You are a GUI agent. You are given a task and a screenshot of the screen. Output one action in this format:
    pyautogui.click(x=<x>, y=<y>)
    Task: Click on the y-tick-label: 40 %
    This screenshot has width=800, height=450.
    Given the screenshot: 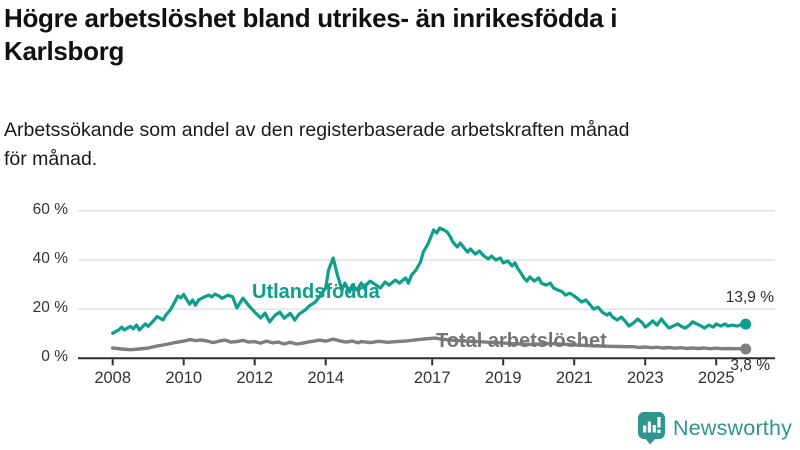 What is the action you would take?
    pyautogui.click(x=50, y=258)
    